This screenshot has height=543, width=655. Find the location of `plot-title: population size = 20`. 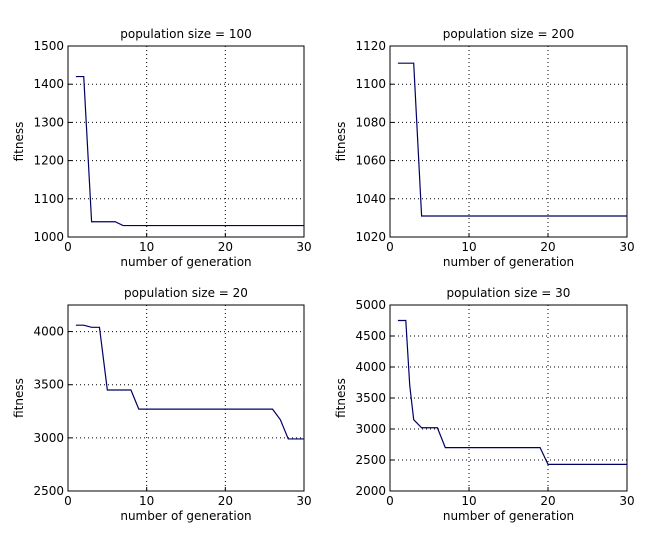

plot-title: population size = 20 is located at coordinates (186, 293).